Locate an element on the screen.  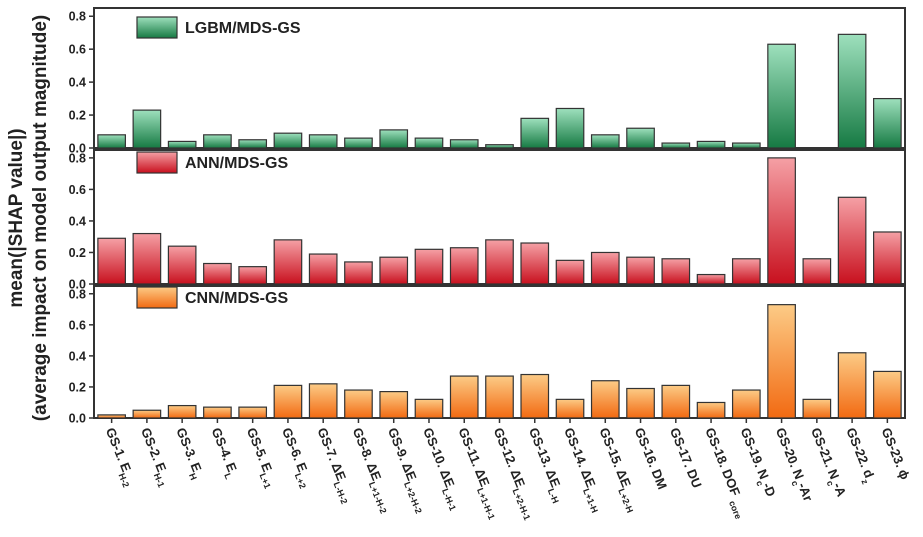
x-tick-label: GS-1. EH-2 is located at coordinates (119, 457).